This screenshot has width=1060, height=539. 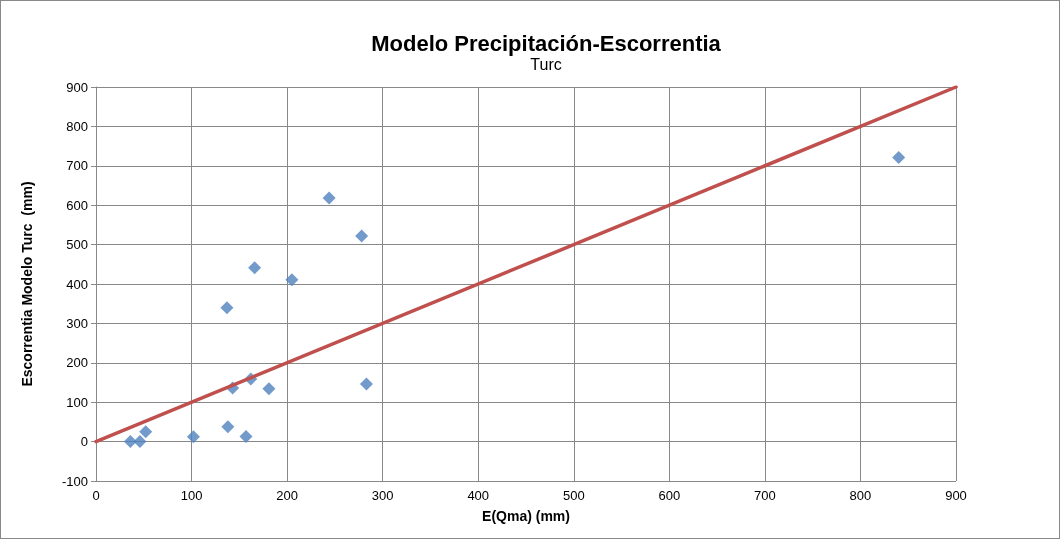 What do you see at coordinates (546, 43) in the screenshot?
I see `chart-title: Modelo Precipitación-Escorrentia` at bounding box center [546, 43].